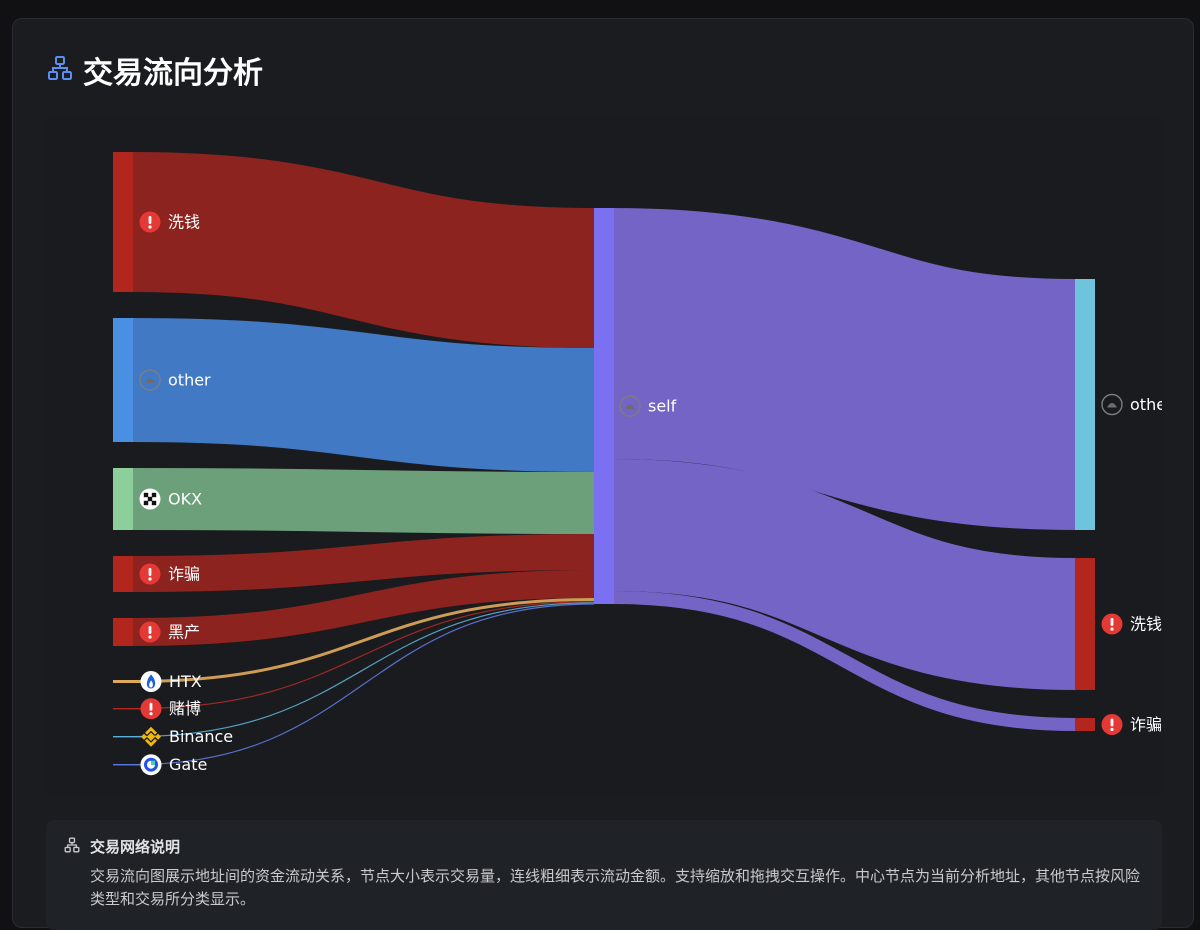  What do you see at coordinates (123, 574) in the screenshot?
I see `node-src_fraud` at bounding box center [123, 574].